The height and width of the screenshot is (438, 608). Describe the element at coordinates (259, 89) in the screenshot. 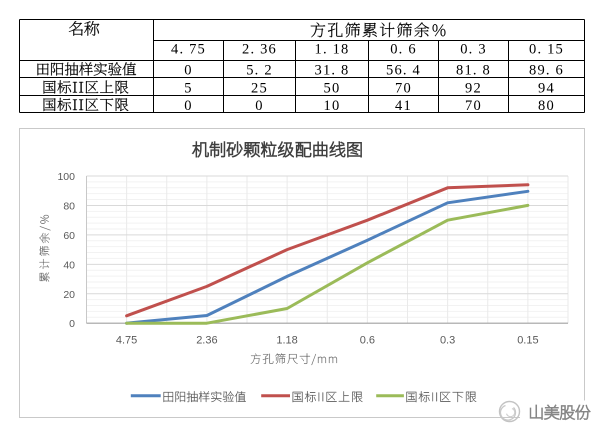

I see `svg-text: 25` at that location.